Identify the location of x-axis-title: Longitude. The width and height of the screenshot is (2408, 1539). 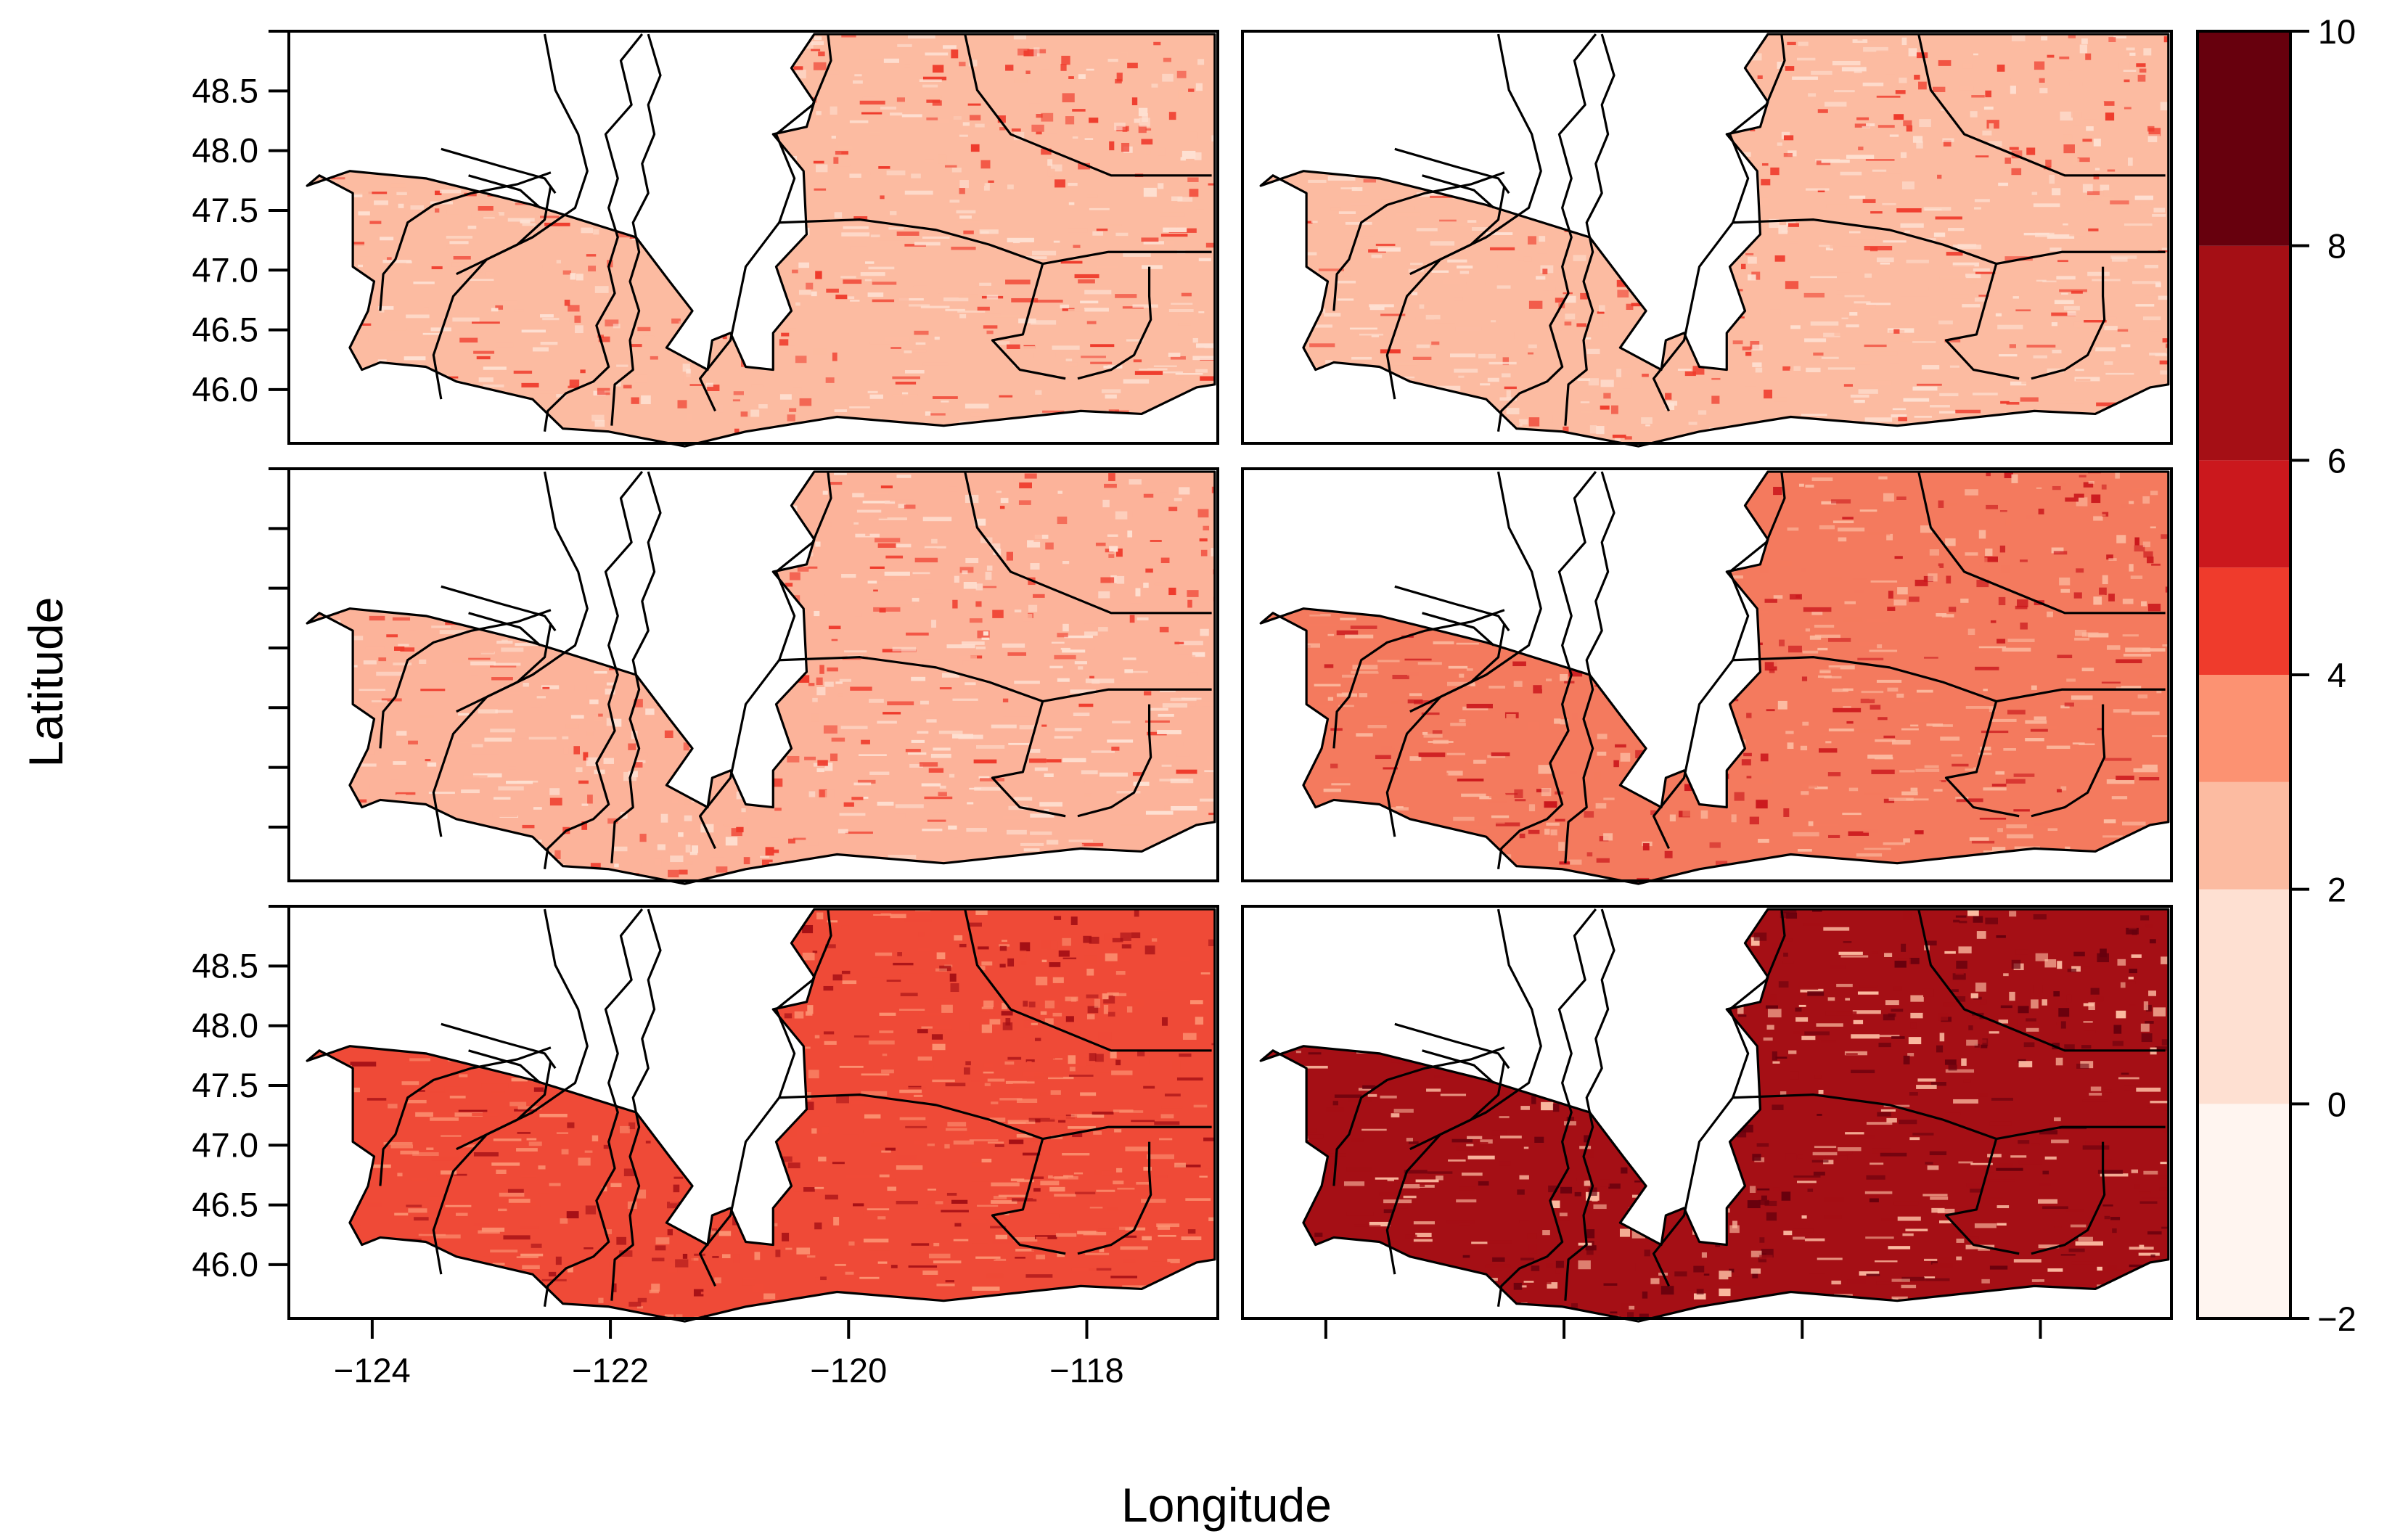
(1226, 1505).